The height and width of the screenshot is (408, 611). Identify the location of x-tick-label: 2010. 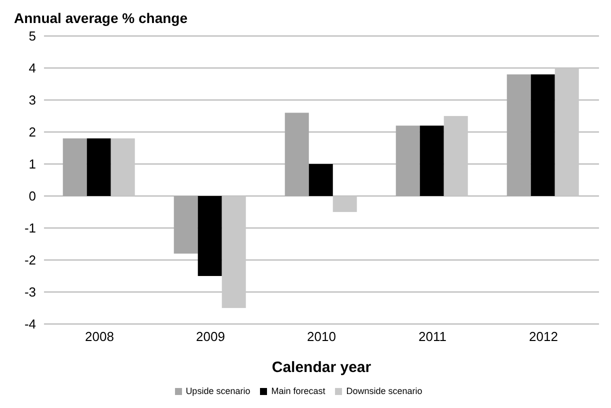
(321, 336).